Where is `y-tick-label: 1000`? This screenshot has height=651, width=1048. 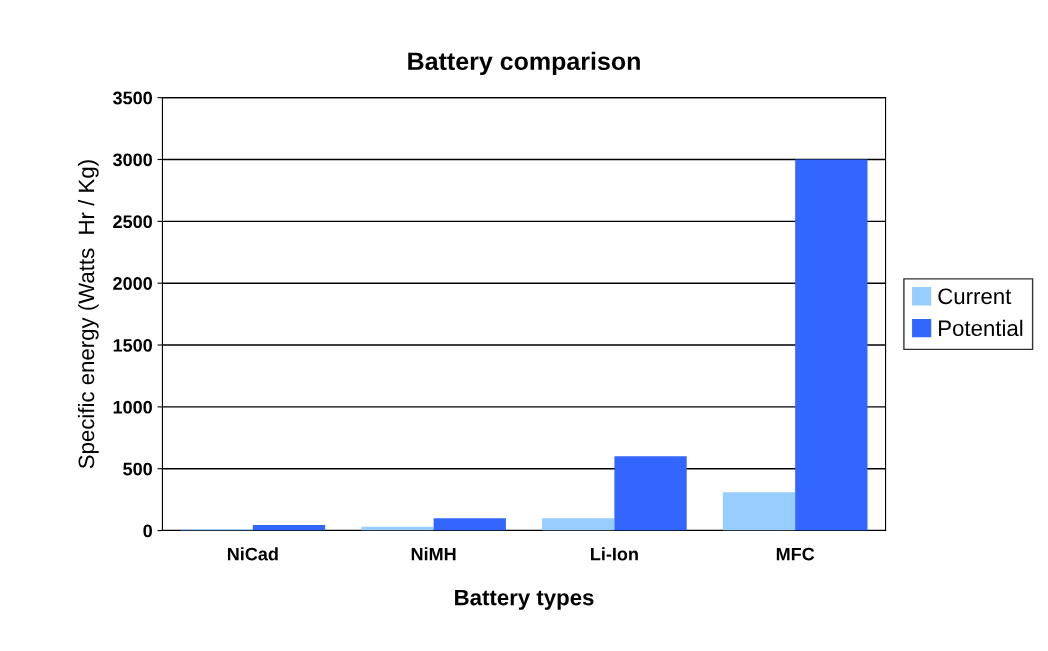 y-tick-label: 1000 is located at coordinates (132, 407).